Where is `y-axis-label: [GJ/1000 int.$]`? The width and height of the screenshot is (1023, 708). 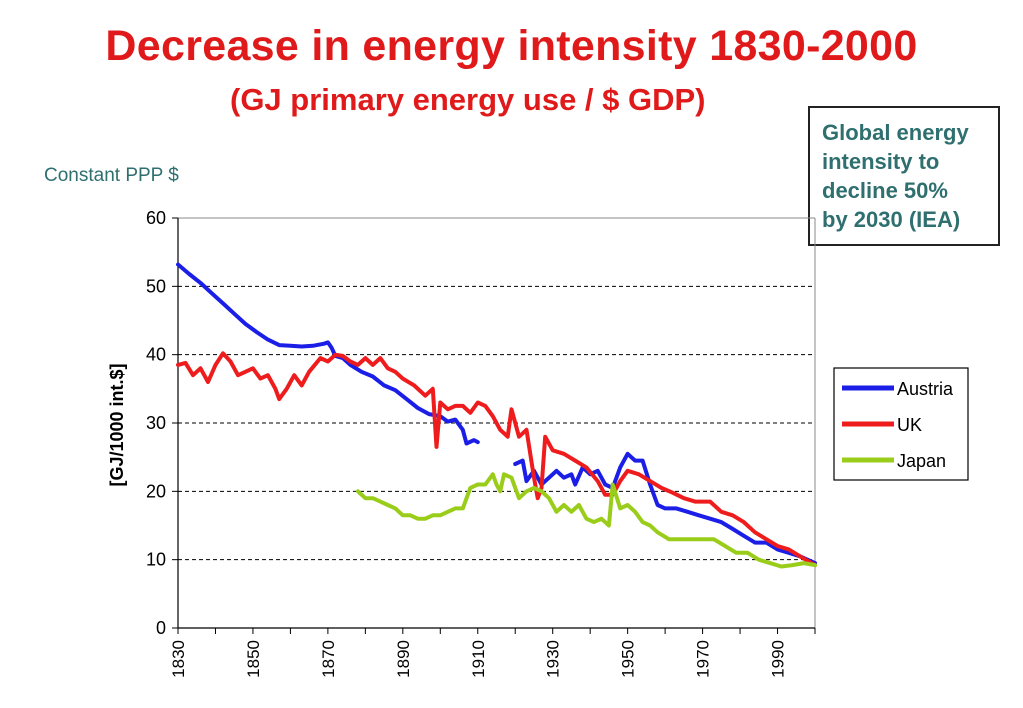 y-axis-label: [GJ/1000 int.$] is located at coordinates (117, 424).